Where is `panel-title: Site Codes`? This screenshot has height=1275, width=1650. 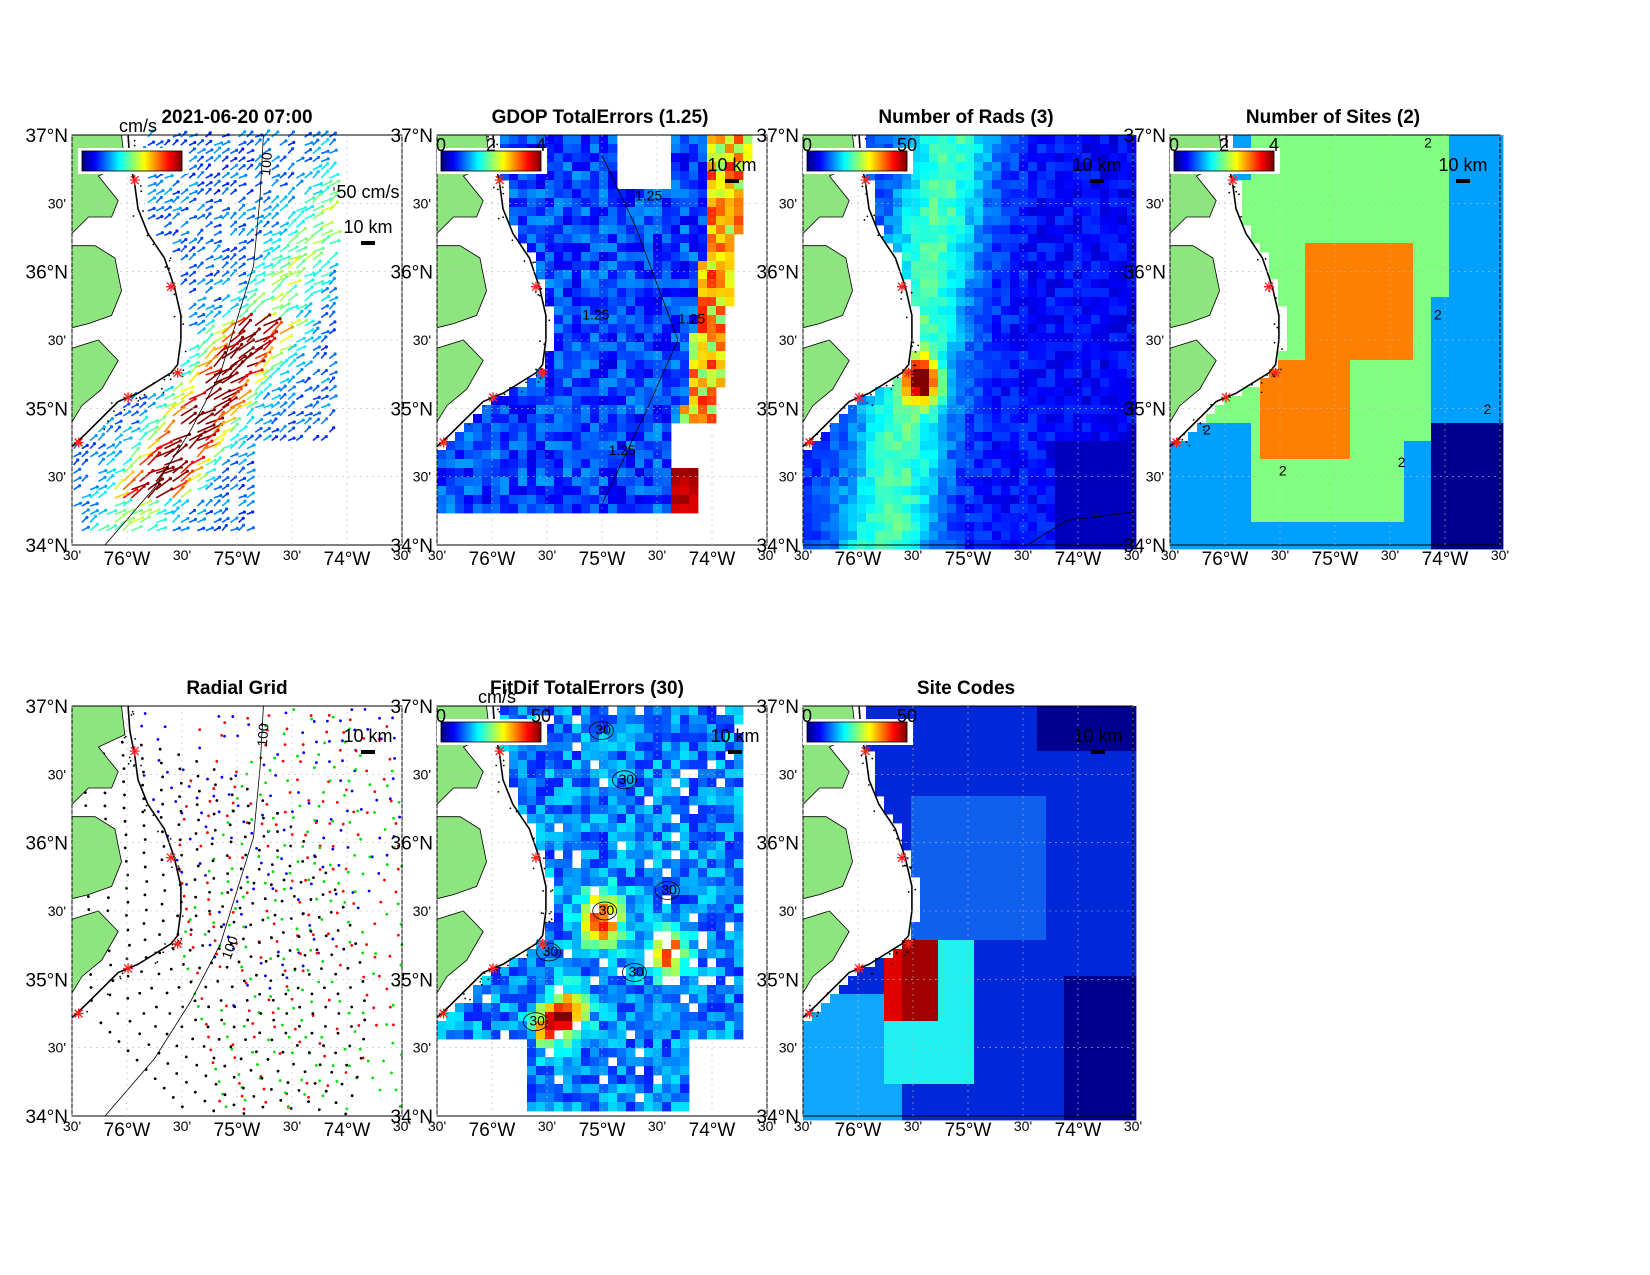
panel-title: Site Codes is located at coordinates (966, 688).